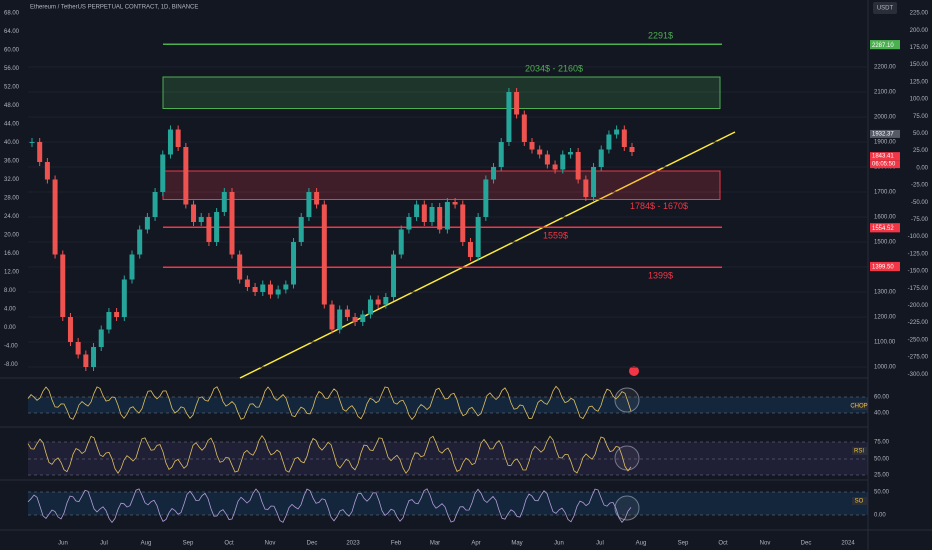 The width and height of the screenshot is (932, 550). I want to click on outer-label: -250.00, so click(918, 340).